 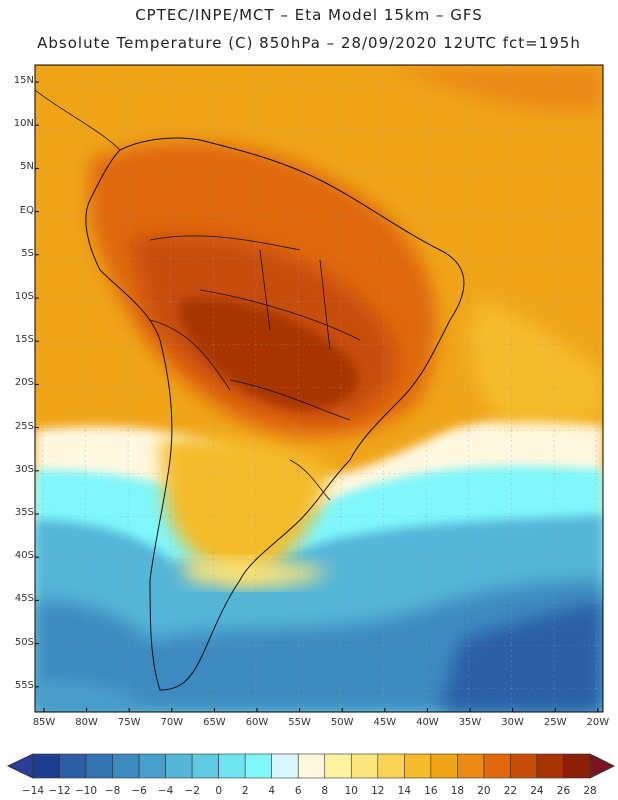 I want to click on colorbar-label: 18, so click(x=457, y=791).